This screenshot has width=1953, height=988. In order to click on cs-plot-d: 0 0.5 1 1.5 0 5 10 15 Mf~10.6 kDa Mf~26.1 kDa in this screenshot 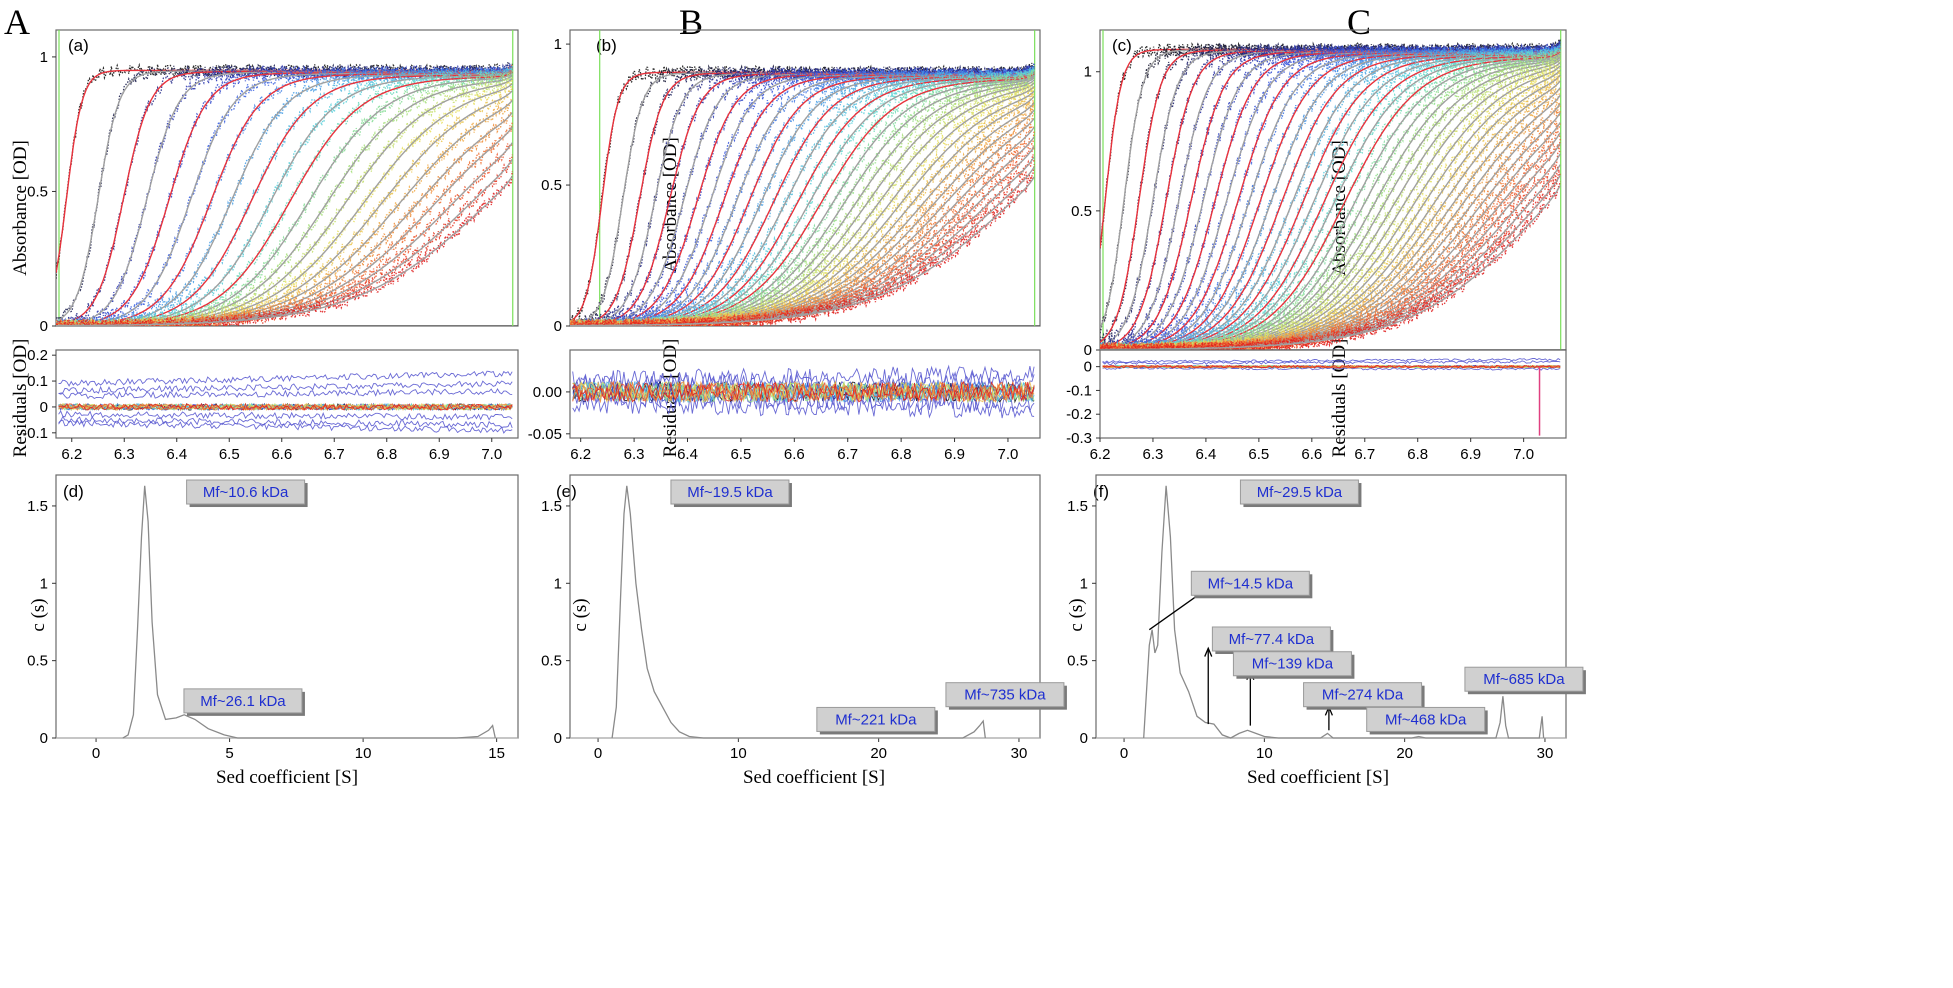, I will do `click(273, 618)`.